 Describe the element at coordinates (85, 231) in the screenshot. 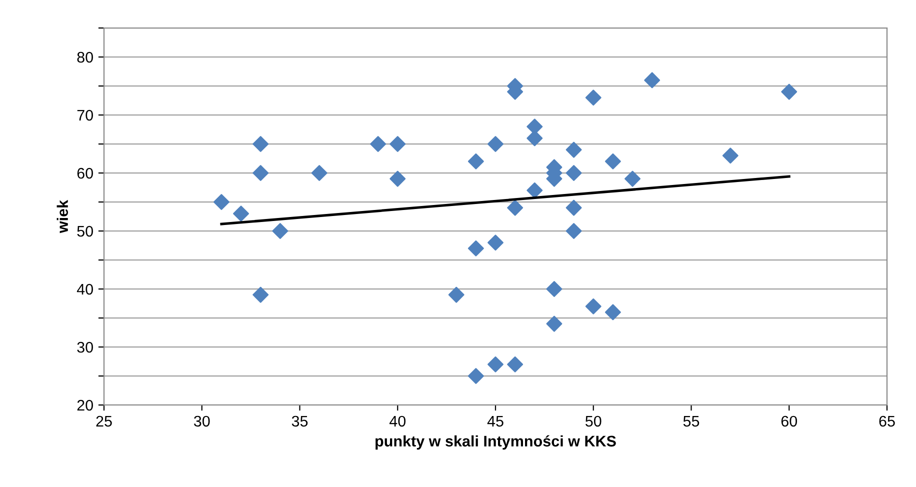

I see `y-tick-label: 50` at that location.